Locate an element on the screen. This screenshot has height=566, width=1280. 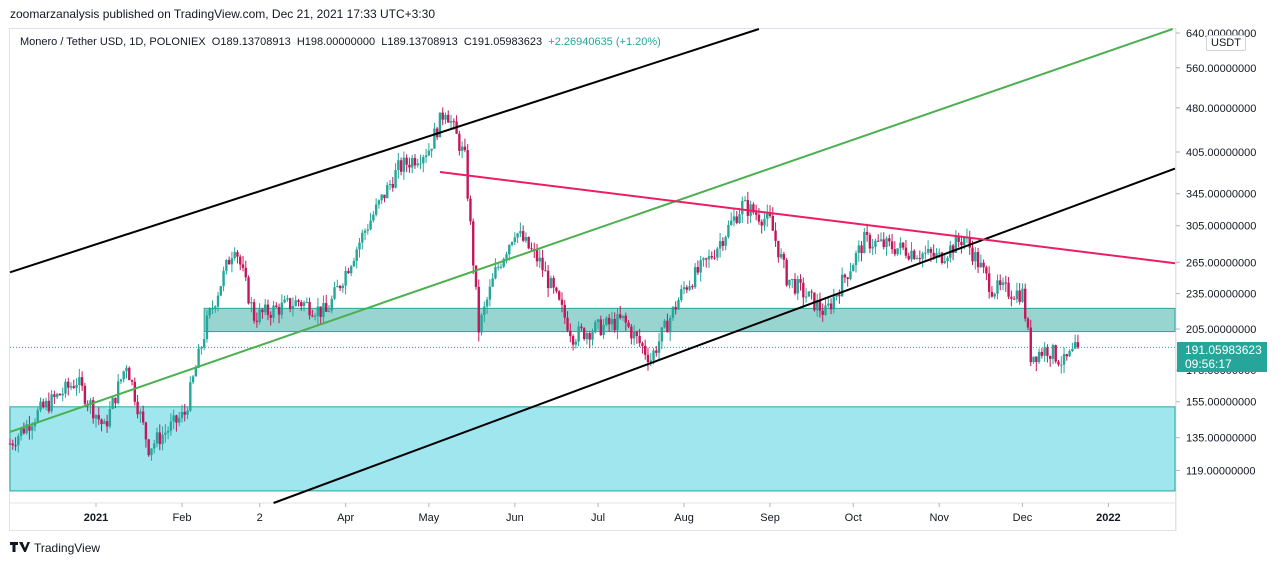
footer-brand: TradingView is located at coordinates (67, 548).